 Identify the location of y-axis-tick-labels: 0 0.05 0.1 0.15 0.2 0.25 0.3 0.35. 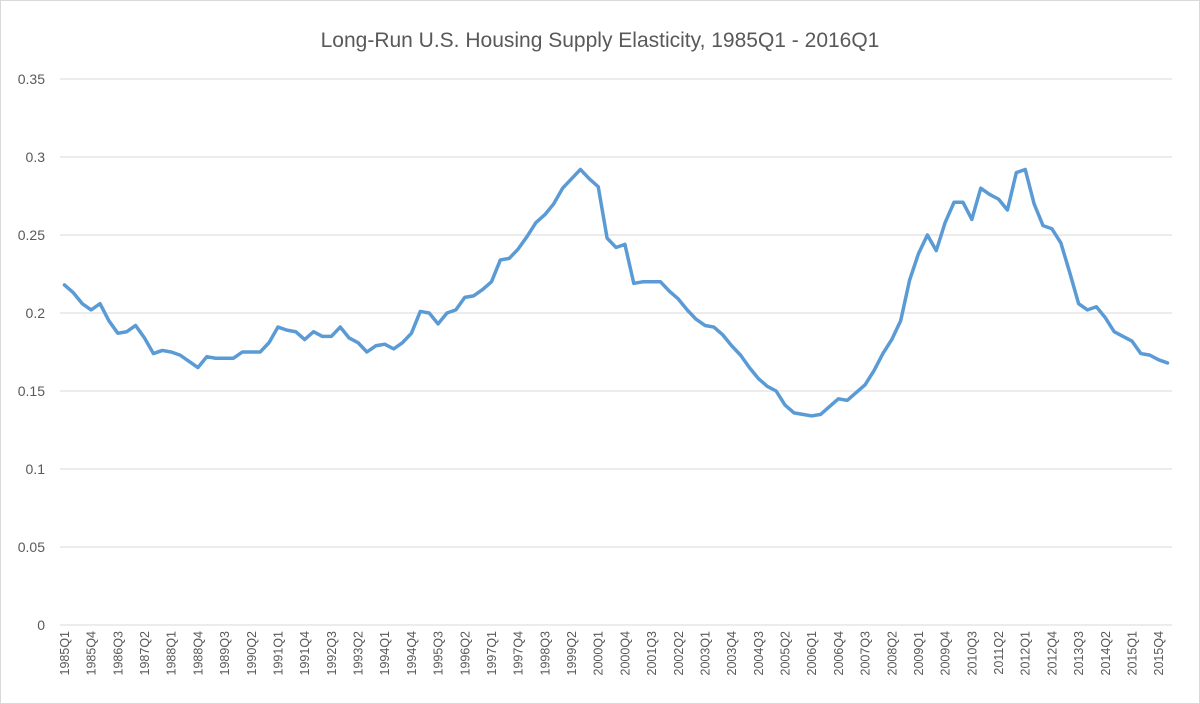
(31, 352).